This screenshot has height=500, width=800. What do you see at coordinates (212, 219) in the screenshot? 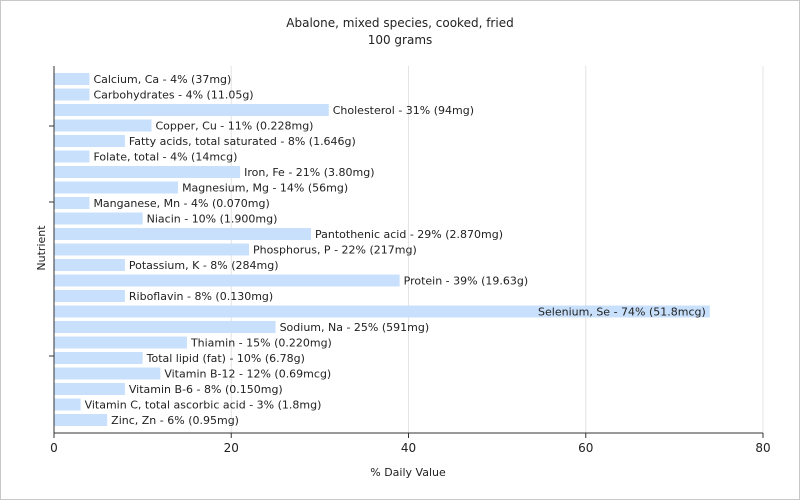
I see `bar-label: Niacin - 10% (1.900mg)` at bounding box center [212, 219].